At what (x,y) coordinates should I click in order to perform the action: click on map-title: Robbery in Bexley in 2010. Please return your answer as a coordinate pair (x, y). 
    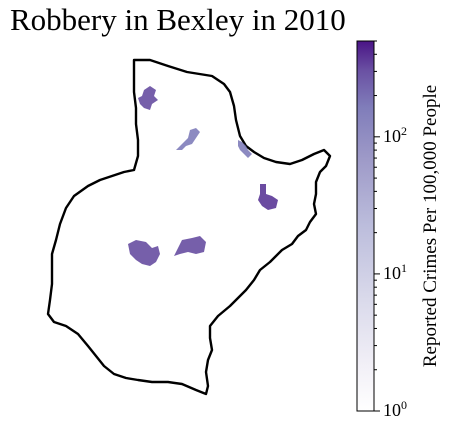
    Looking at the image, I should click on (178, 19).